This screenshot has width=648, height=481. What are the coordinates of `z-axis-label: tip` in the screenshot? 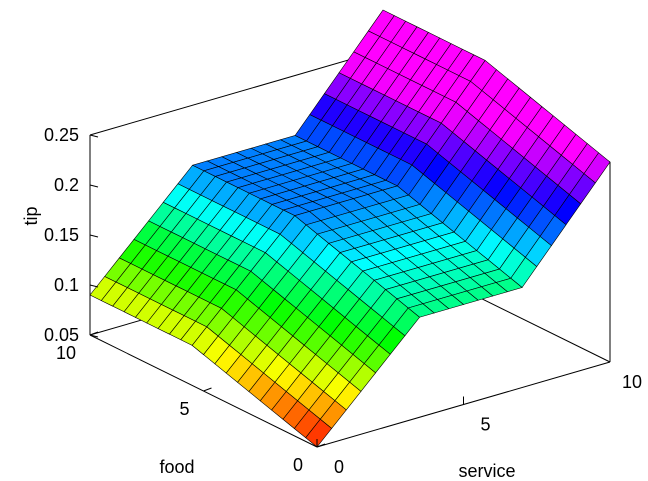 It's located at (31, 215).